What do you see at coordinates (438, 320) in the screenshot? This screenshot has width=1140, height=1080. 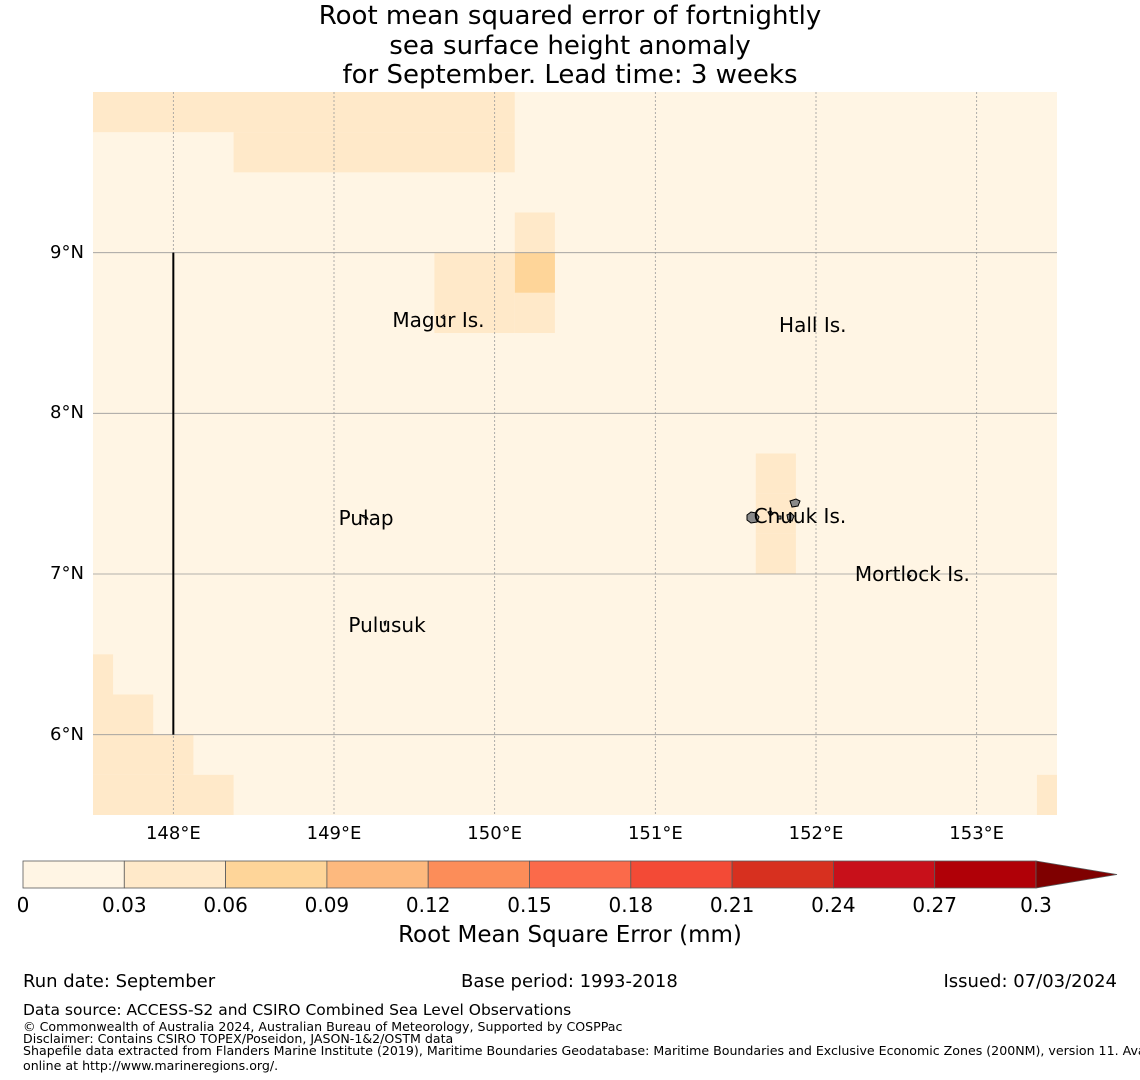 I see `place-label: Magur Is.` at bounding box center [438, 320].